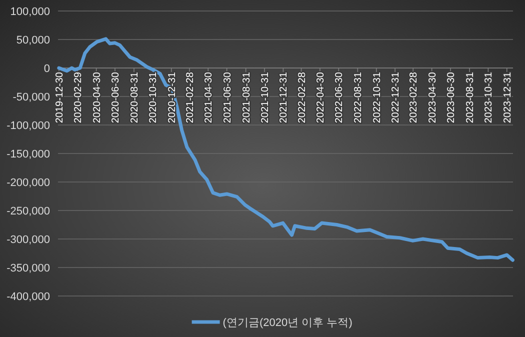  I want to click on x-tick-label: 2020-06-30, so click(116, 98).